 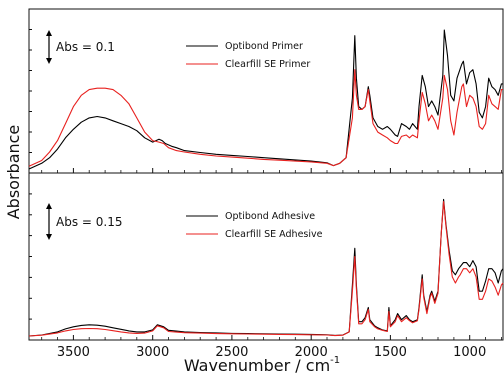 I want to click on x-tick-label: 2500, so click(x=231, y=352).